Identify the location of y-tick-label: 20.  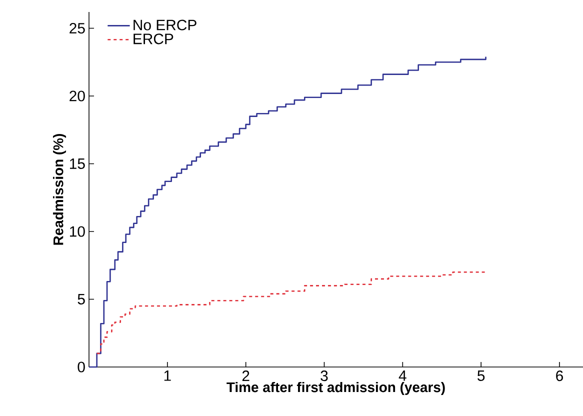
(77, 96).